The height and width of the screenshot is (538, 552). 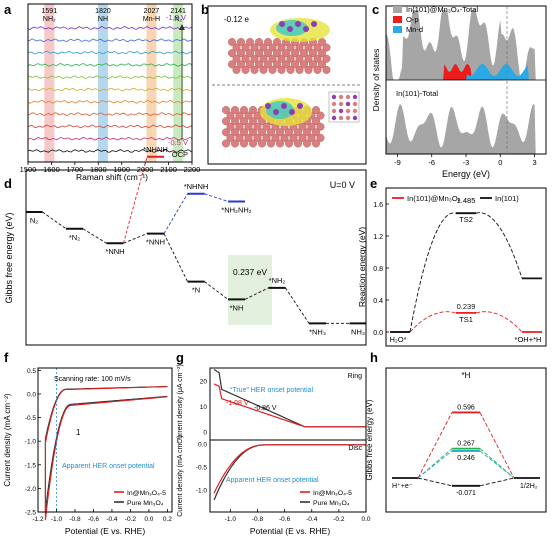 I want to click on e-ytick-label-2: 0.8, so click(x=378, y=269).